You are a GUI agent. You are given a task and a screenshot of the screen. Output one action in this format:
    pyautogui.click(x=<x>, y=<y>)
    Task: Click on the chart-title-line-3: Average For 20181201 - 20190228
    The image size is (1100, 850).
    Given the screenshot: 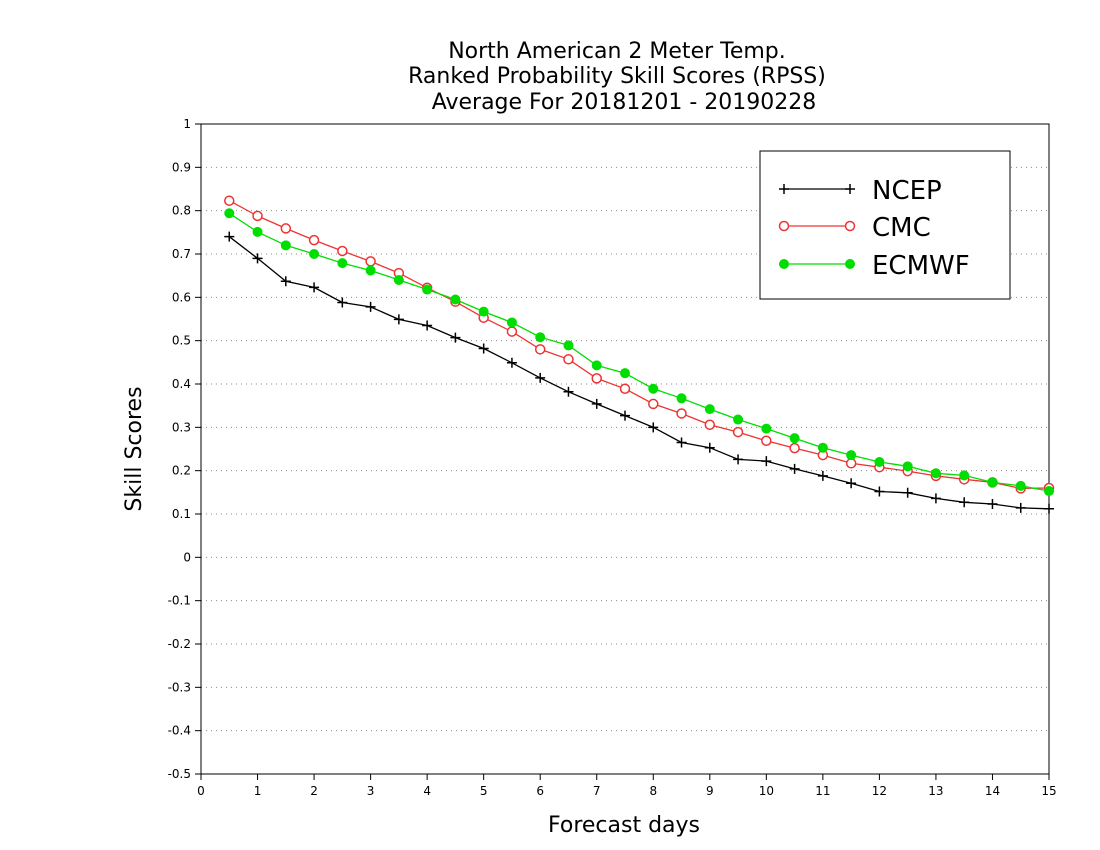 What is the action you would take?
    pyautogui.click(x=624, y=102)
    